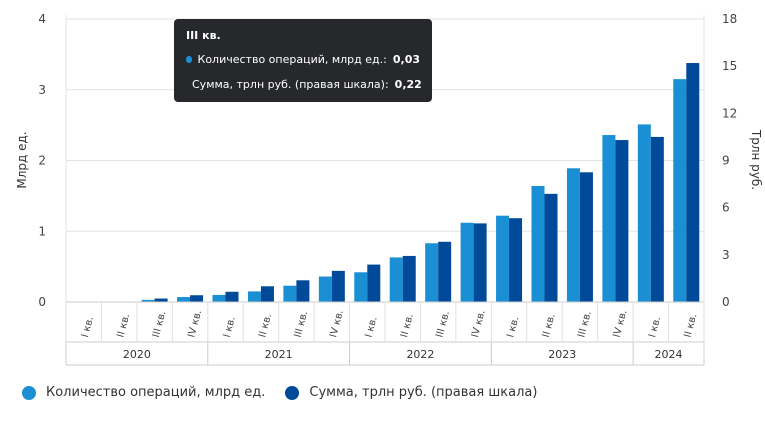 This screenshot has height=427, width=765. I want to click on tooltip-label-sum: Сумма, трлн руб. (правая шкала):, so click(290, 84).